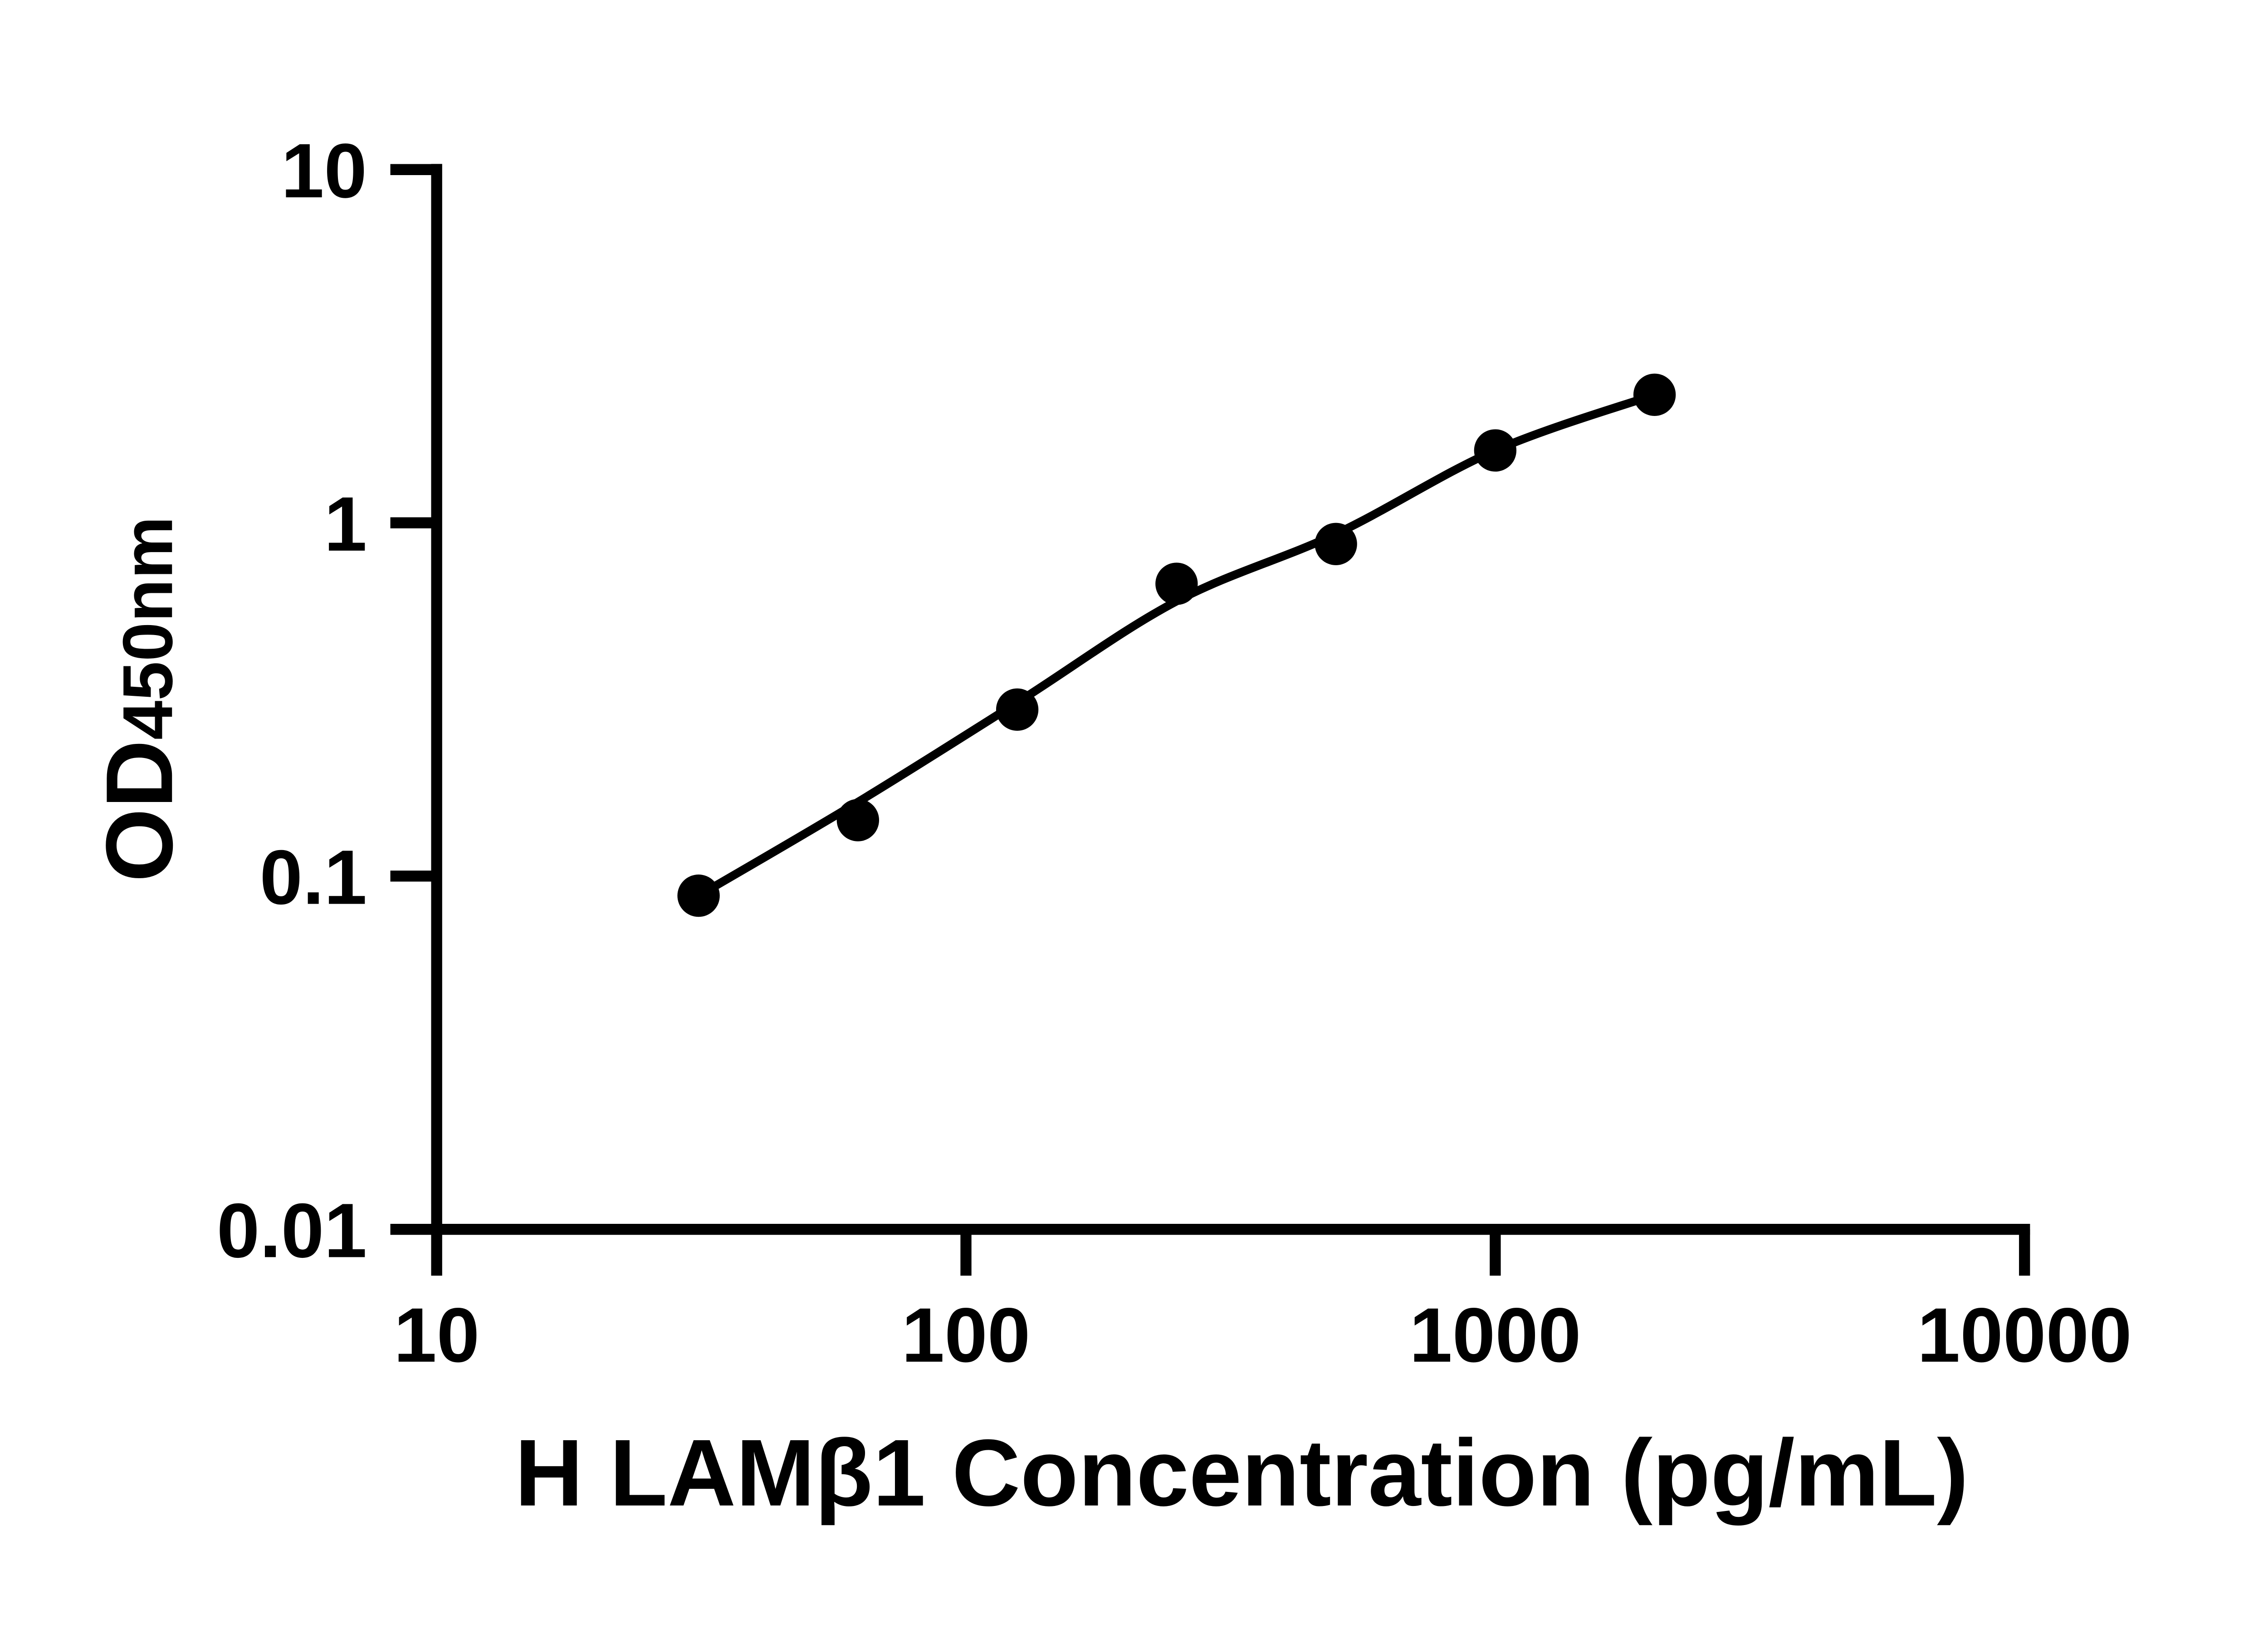 This screenshot has height=1633, width=2268. What do you see at coordinates (313, 878) in the screenshot?
I see `y-tick-label: 0.1` at bounding box center [313, 878].